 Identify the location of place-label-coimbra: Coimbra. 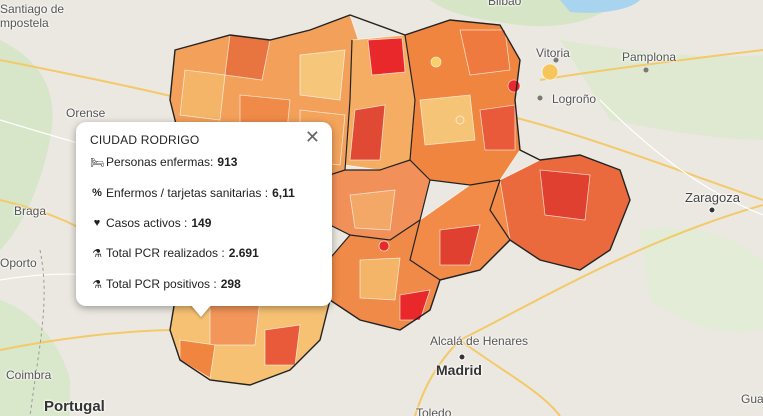
(29, 375).